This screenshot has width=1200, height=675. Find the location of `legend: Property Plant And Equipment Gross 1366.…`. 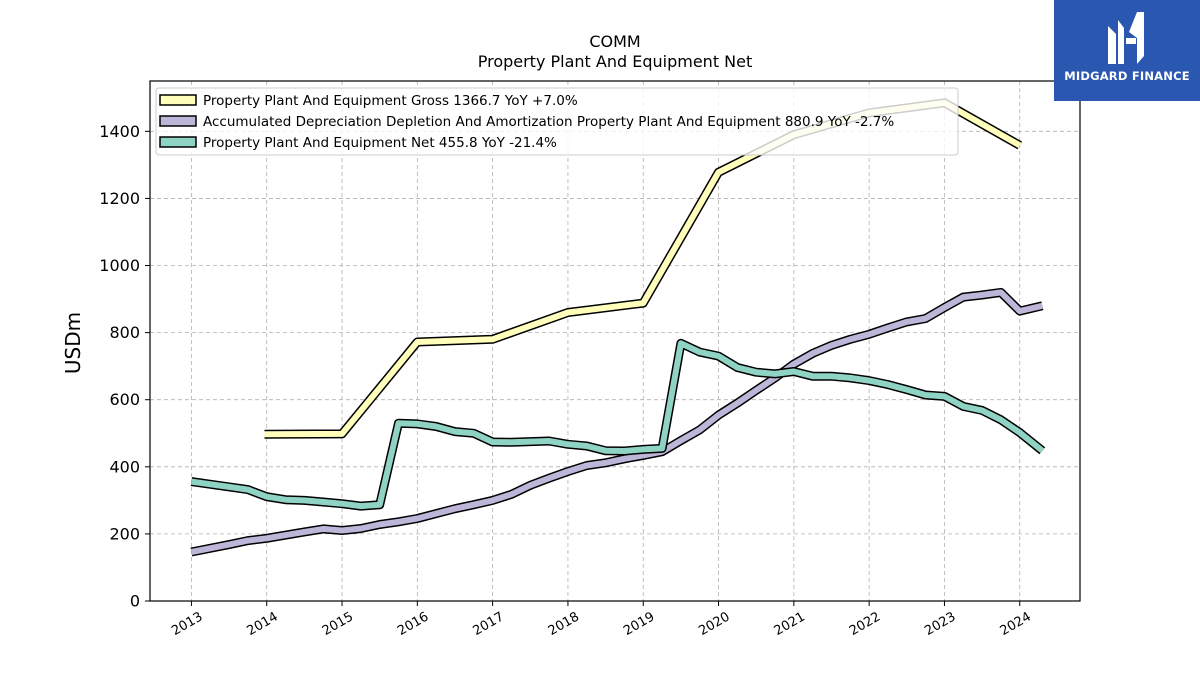

legend: Property Plant And Equipment Gross 1366.… is located at coordinates (557, 121).